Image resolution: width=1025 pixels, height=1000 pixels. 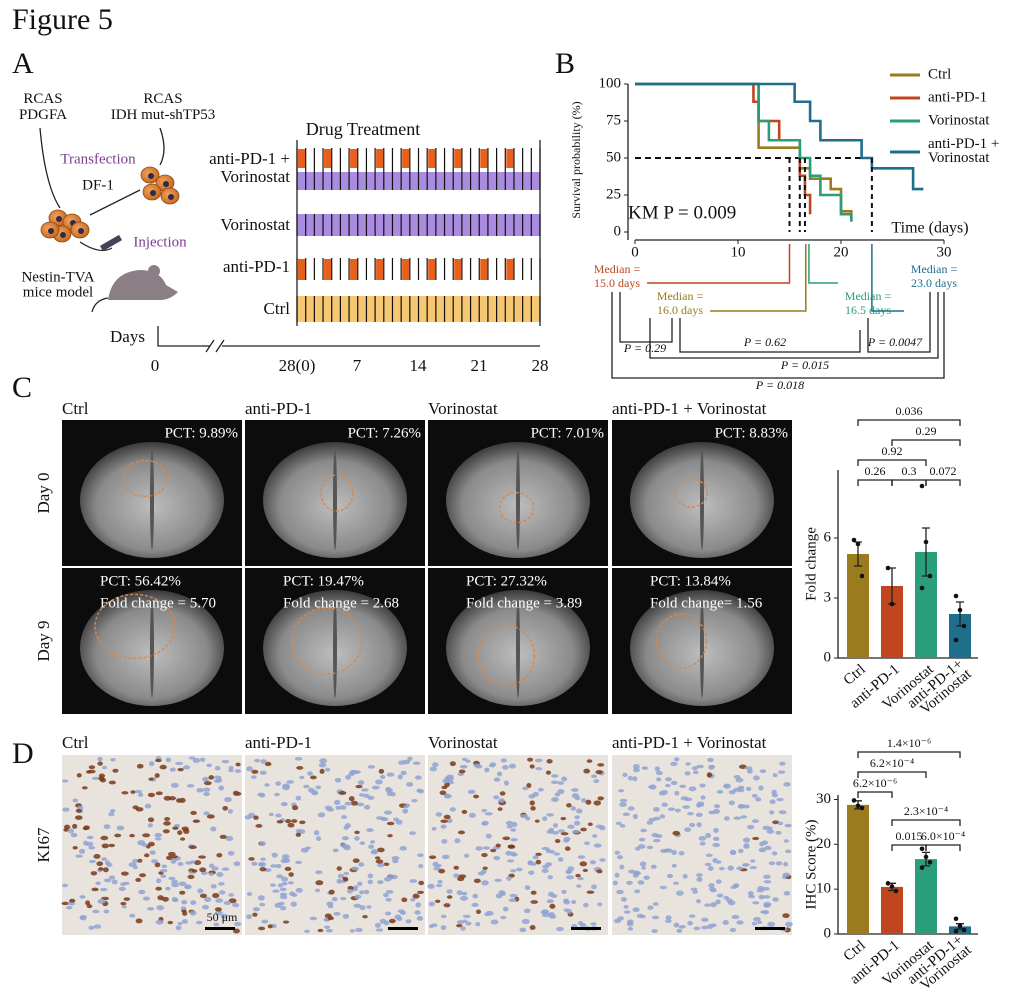 I want to click on column-header: anti-PD-1 + Vorinostat, so click(x=689, y=742).